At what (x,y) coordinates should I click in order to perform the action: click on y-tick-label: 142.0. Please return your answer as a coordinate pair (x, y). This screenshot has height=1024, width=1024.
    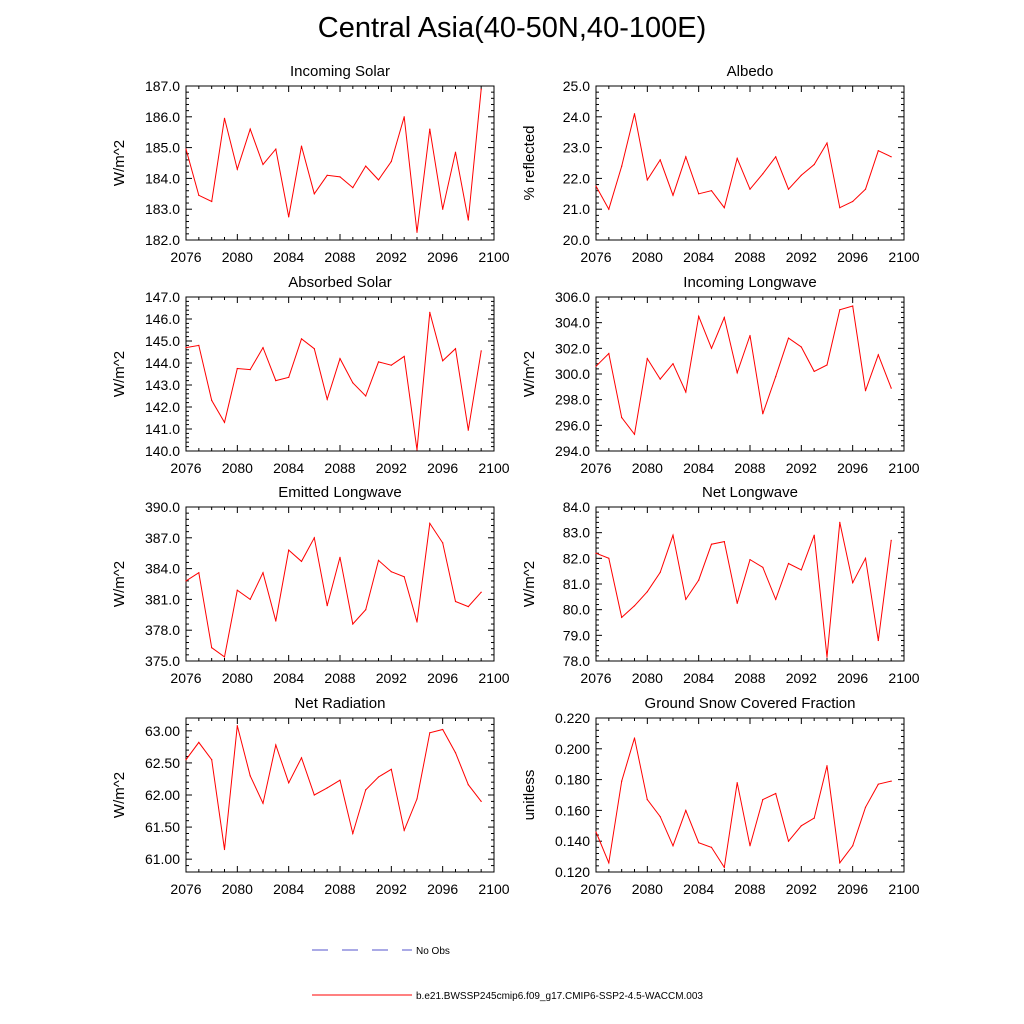
    Looking at the image, I should click on (162, 407).